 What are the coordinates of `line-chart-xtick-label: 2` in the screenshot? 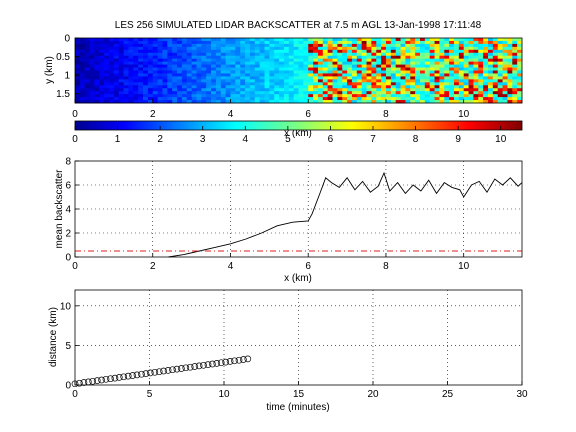 It's located at (153, 266).